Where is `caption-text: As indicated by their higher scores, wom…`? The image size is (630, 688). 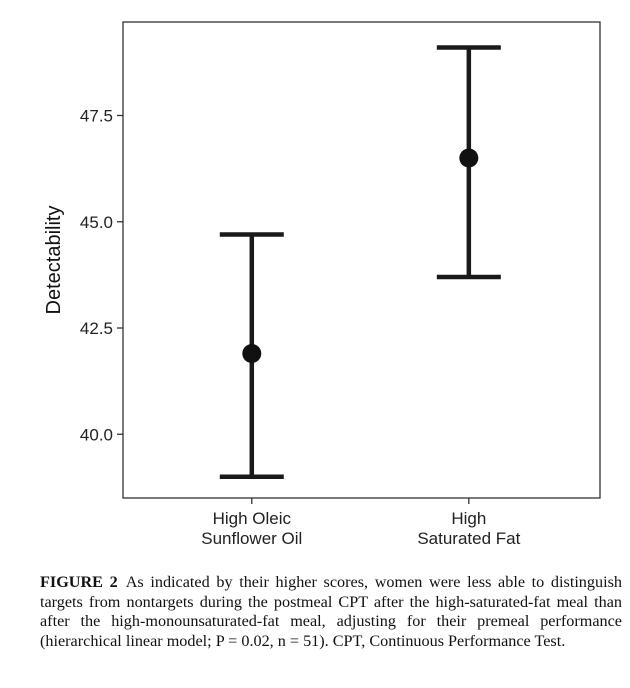 caption-text: As indicated by their higher scores, wom… is located at coordinates (331, 611).